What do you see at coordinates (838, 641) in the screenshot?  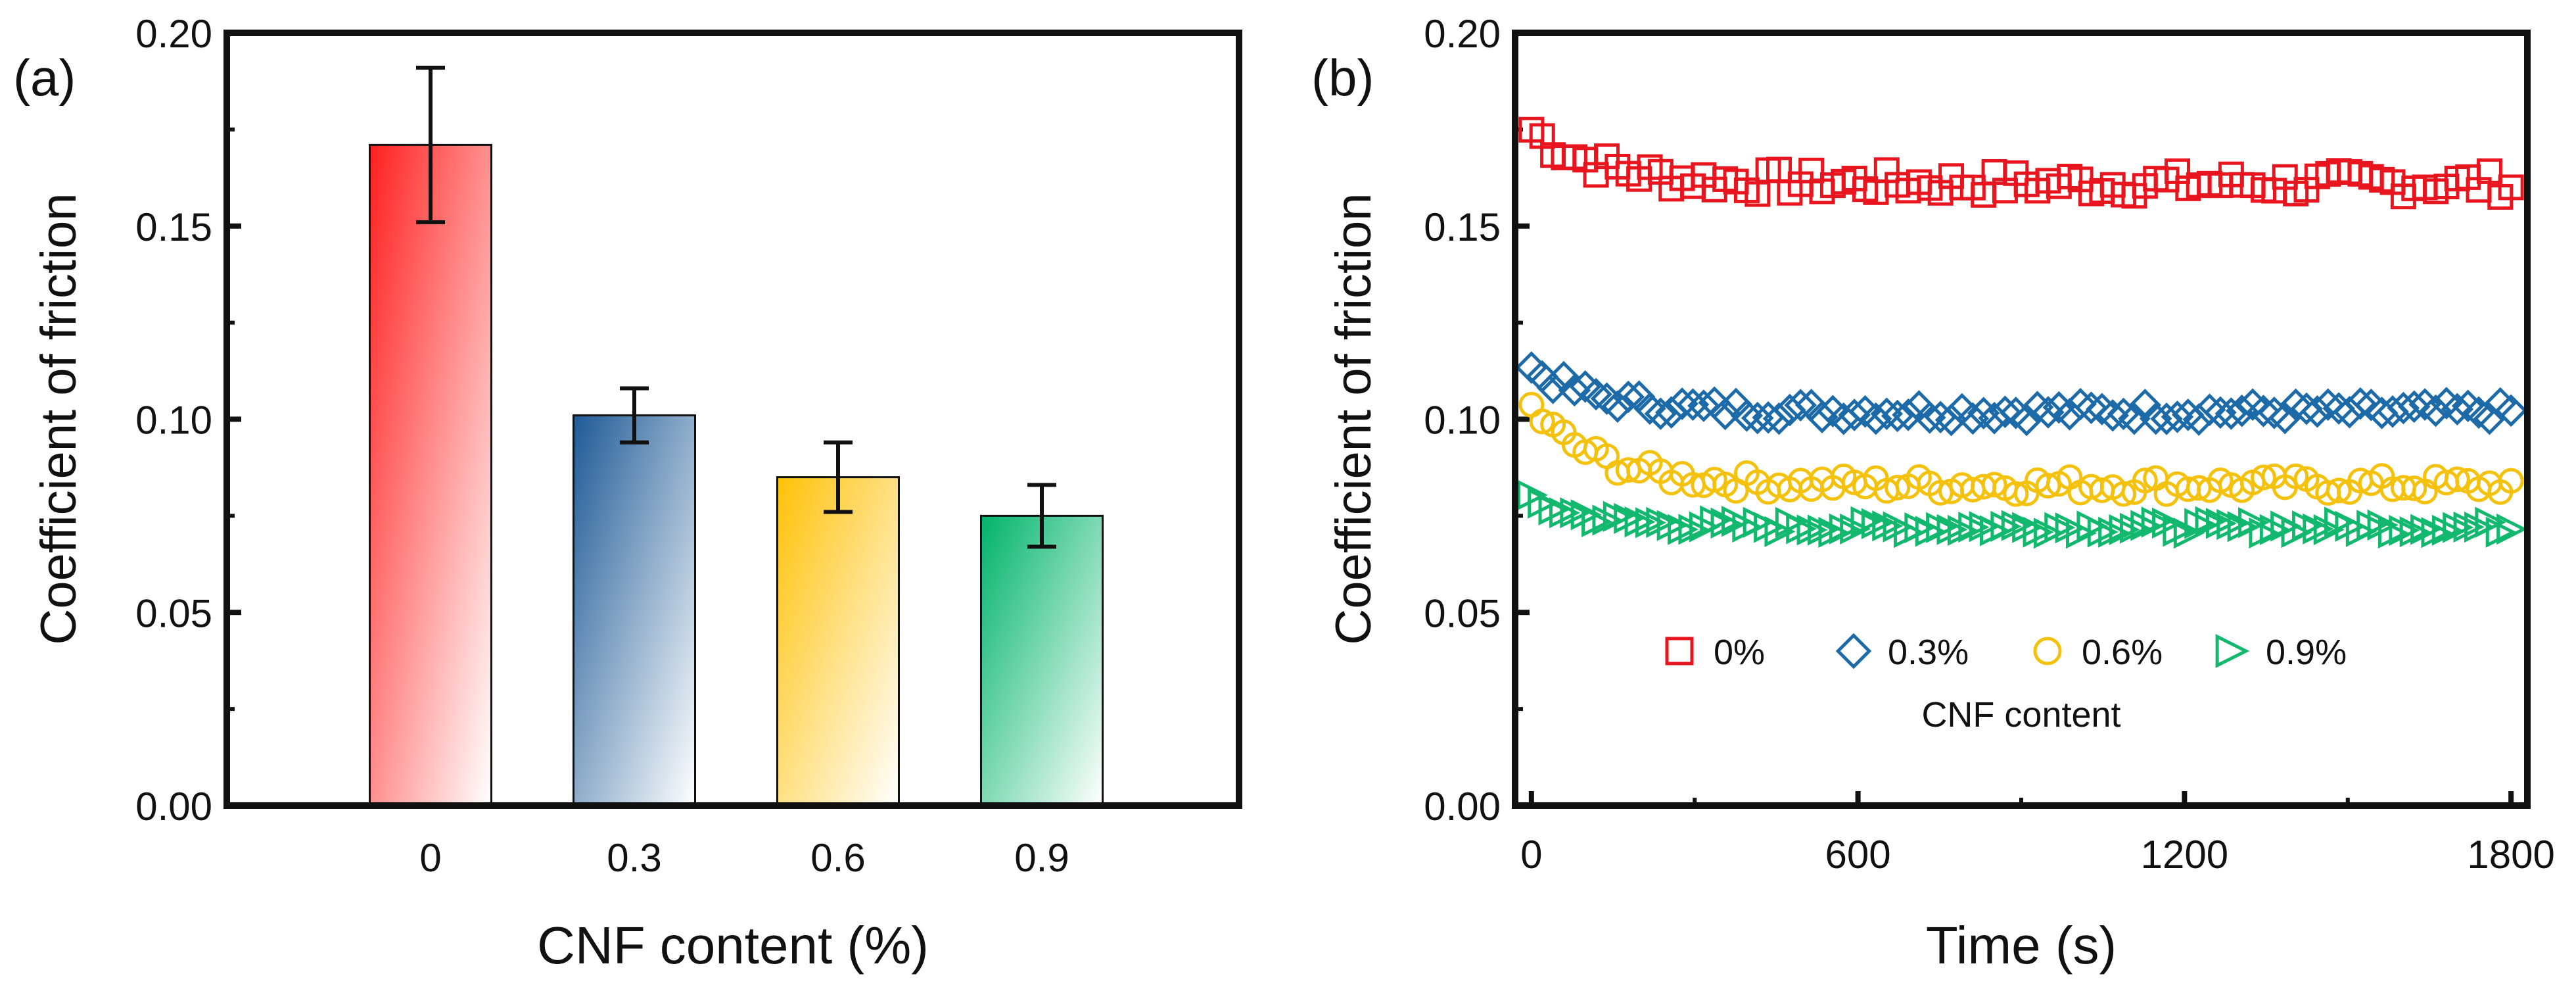 I see `bar-0.6` at bounding box center [838, 641].